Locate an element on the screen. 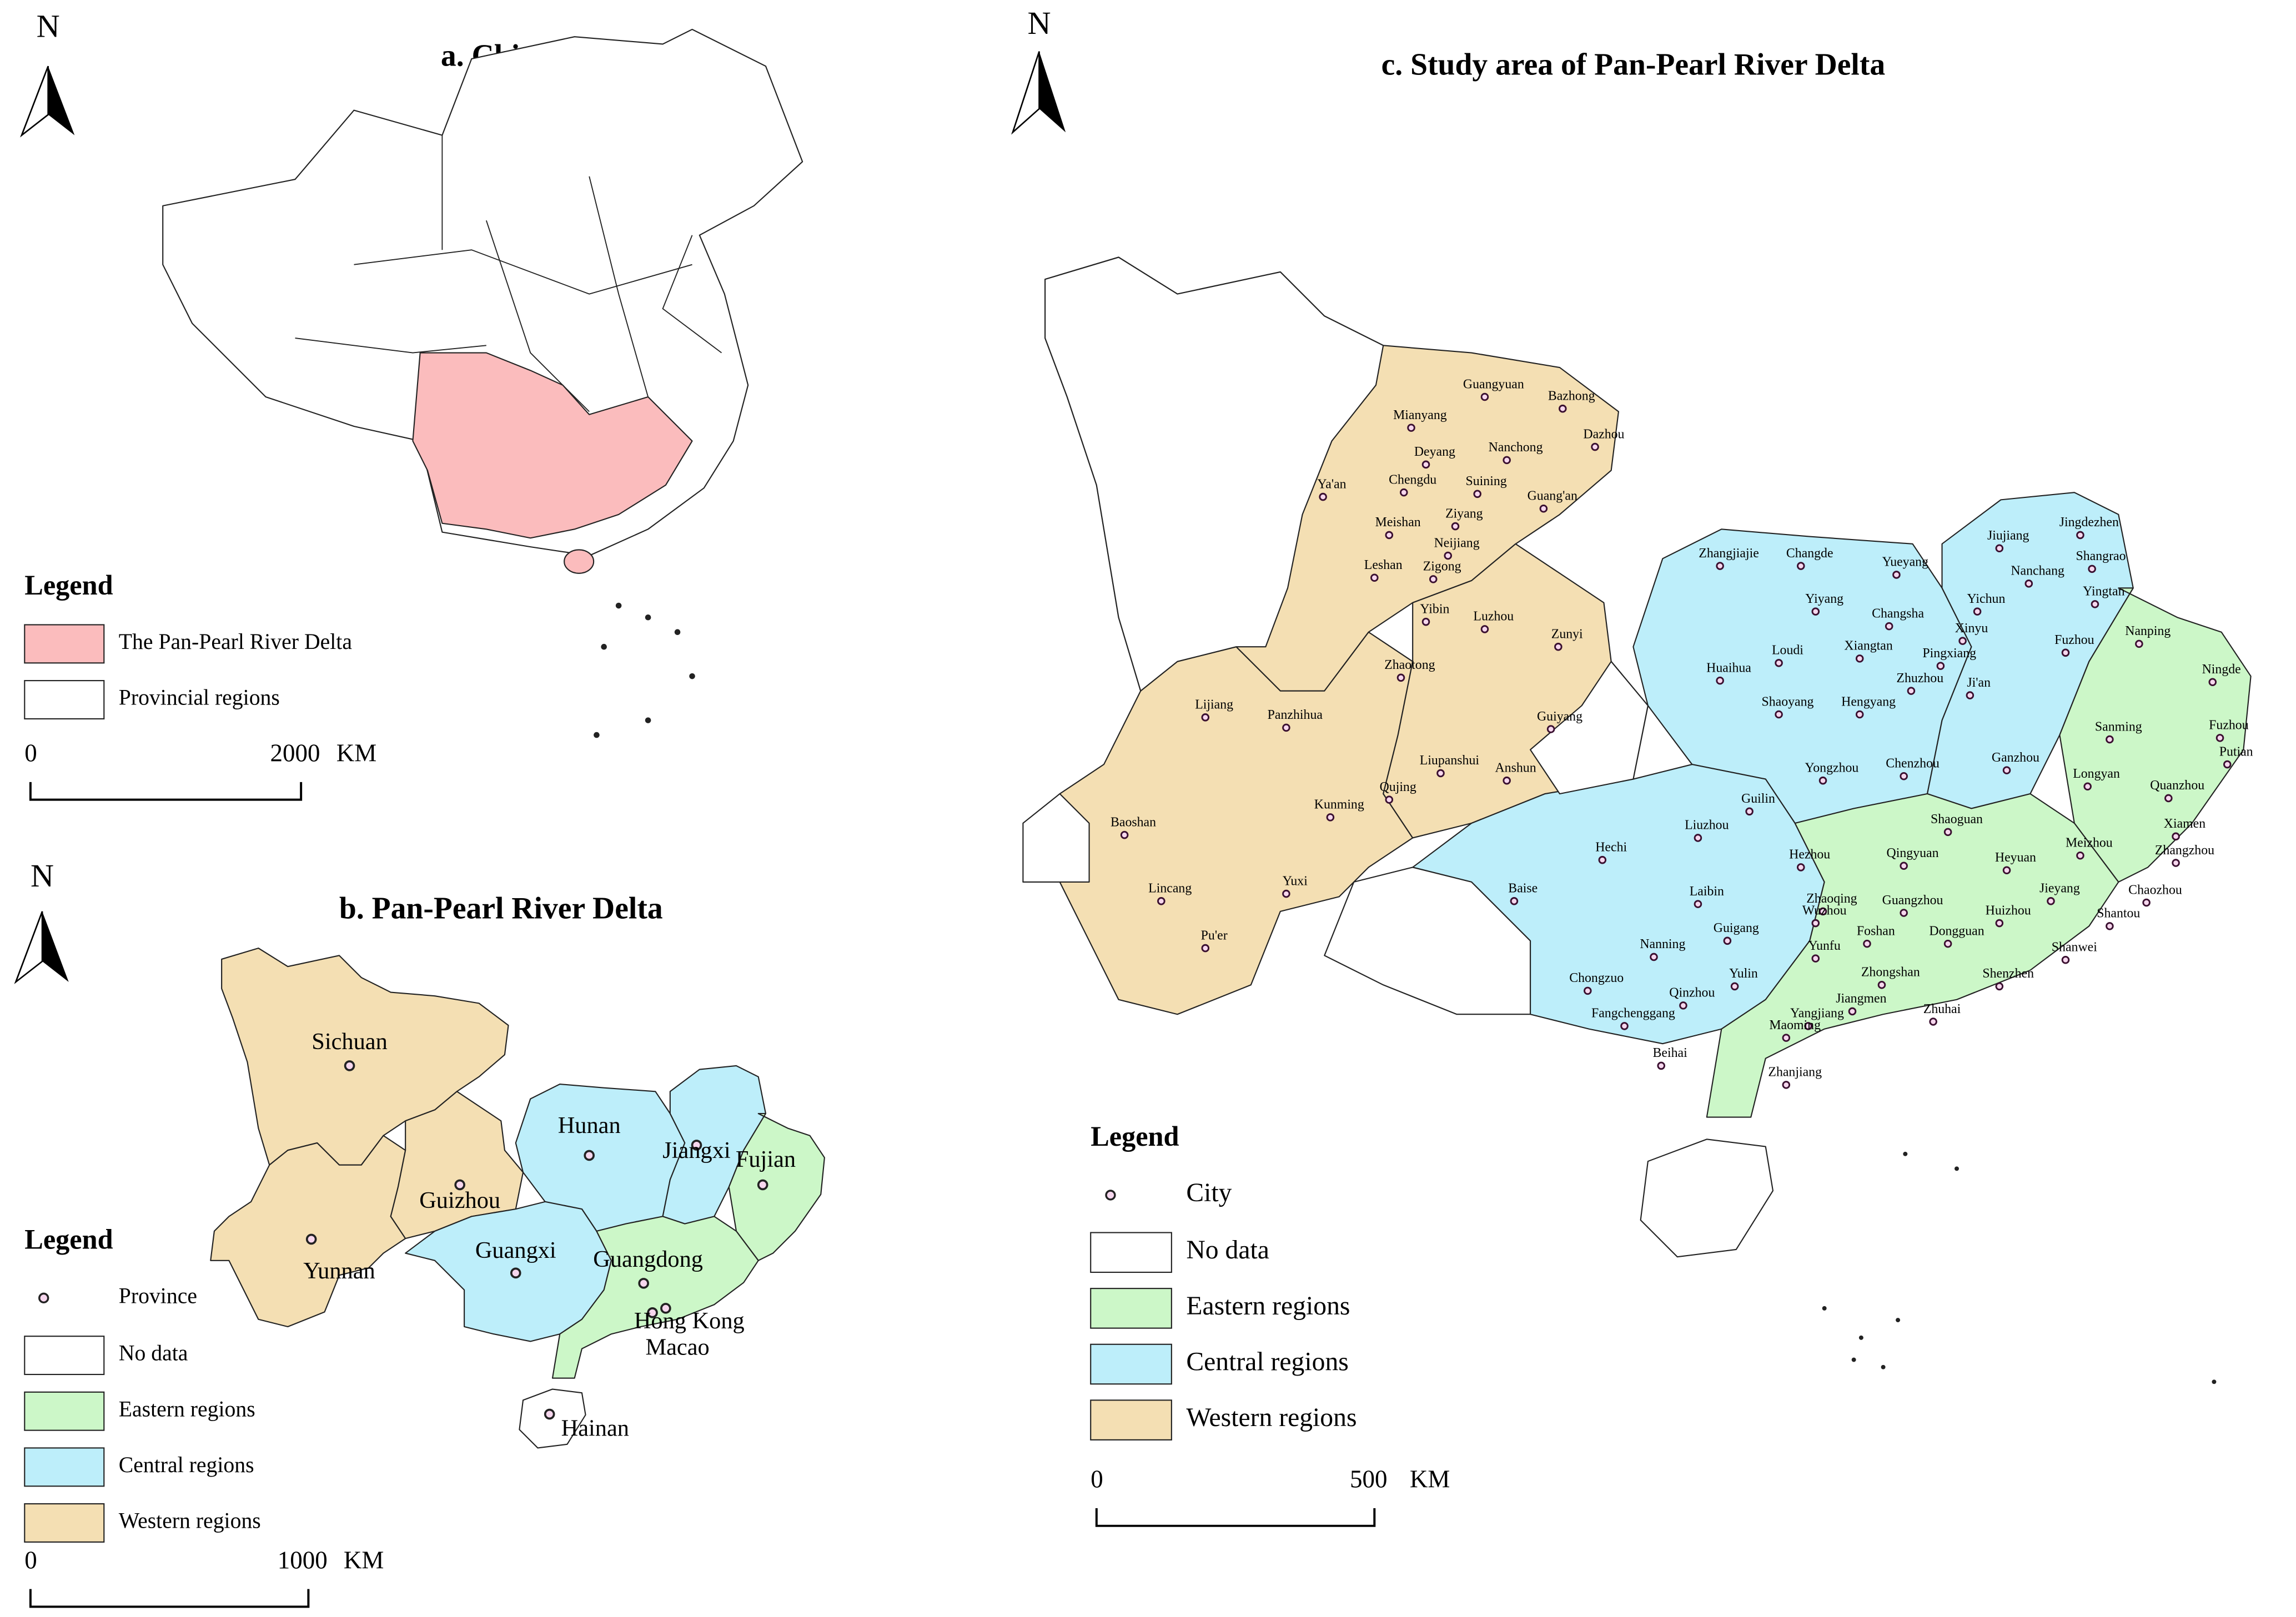 The width and height of the screenshot is (2296, 1617). legend-label: Eastern regions is located at coordinates (187, 1409).